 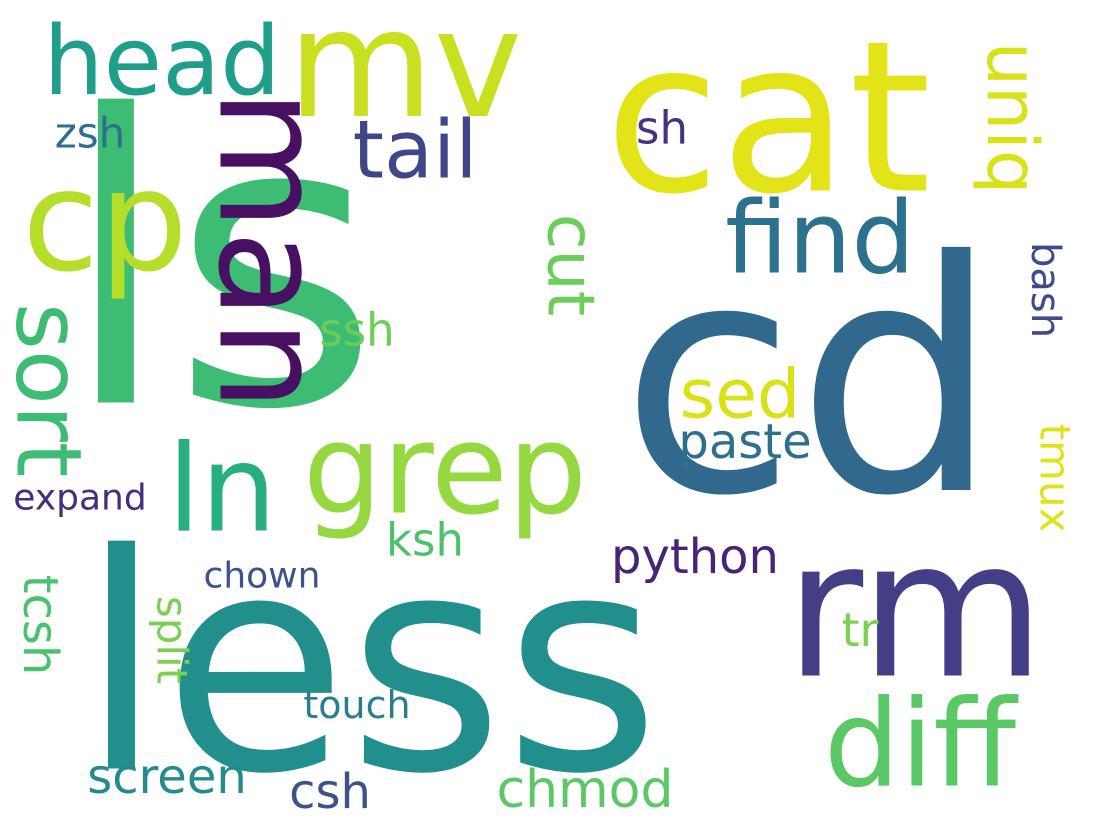 I want to click on word-zsh: zsh, so click(x=90, y=133).